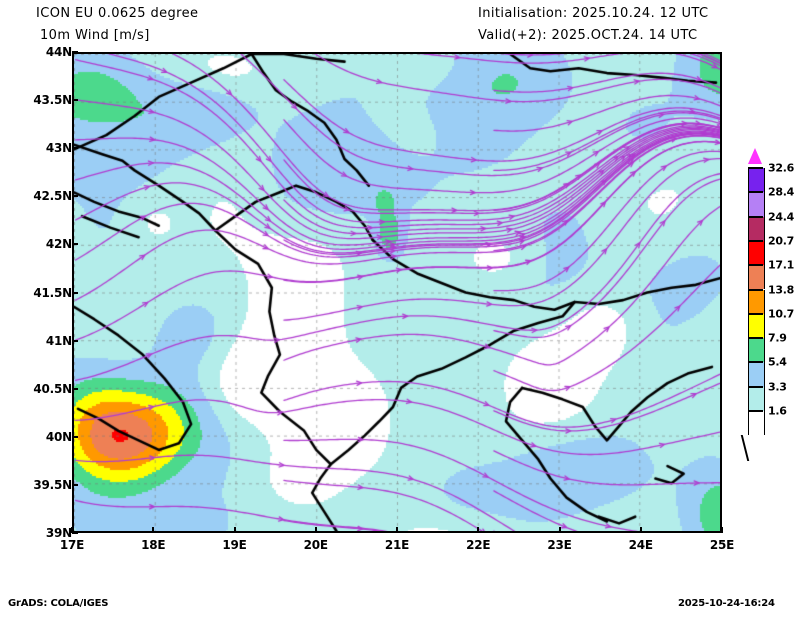 The height and width of the screenshot is (618, 800). I want to click on field-title: 10m Wind [m/s], so click(95, 35).